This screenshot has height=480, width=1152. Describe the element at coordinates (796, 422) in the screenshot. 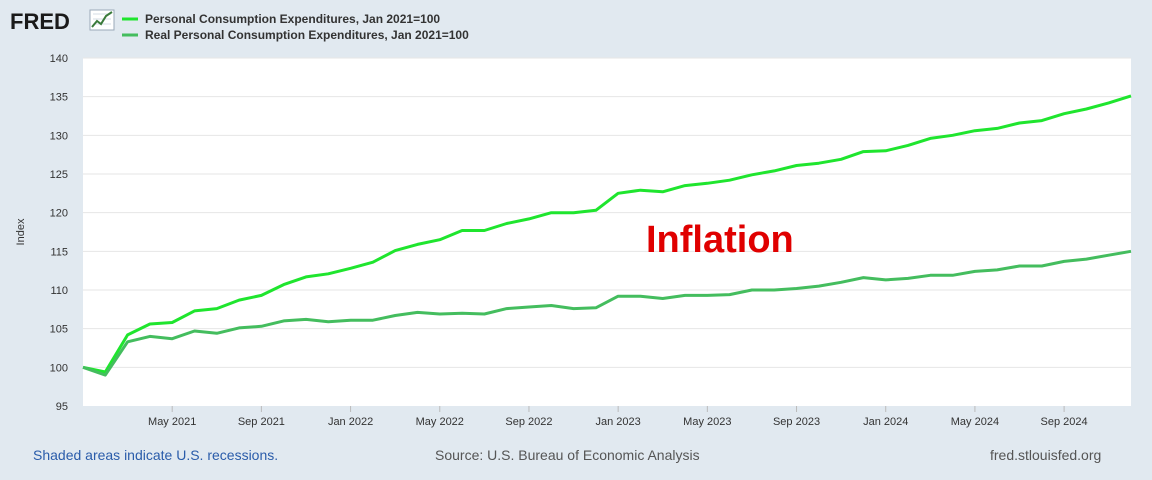

I see `x-tick-label: Sep 2023` at that location.